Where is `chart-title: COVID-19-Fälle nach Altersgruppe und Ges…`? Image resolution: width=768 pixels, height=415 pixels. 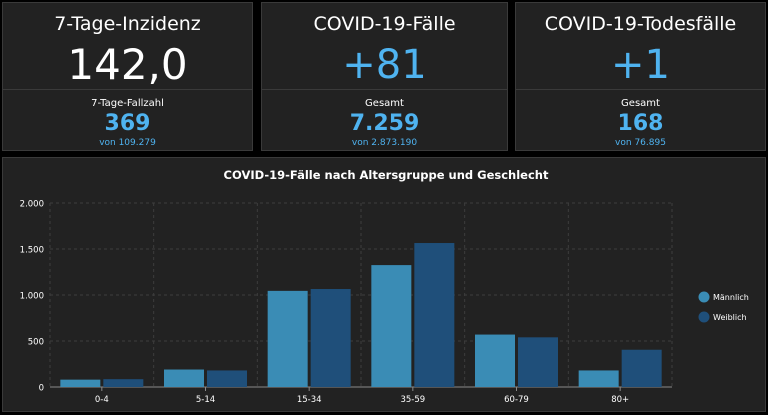
chart-title: COVID-19-Fälle nach Altersgruppe und Ges… is located at coordinates (386, 175).